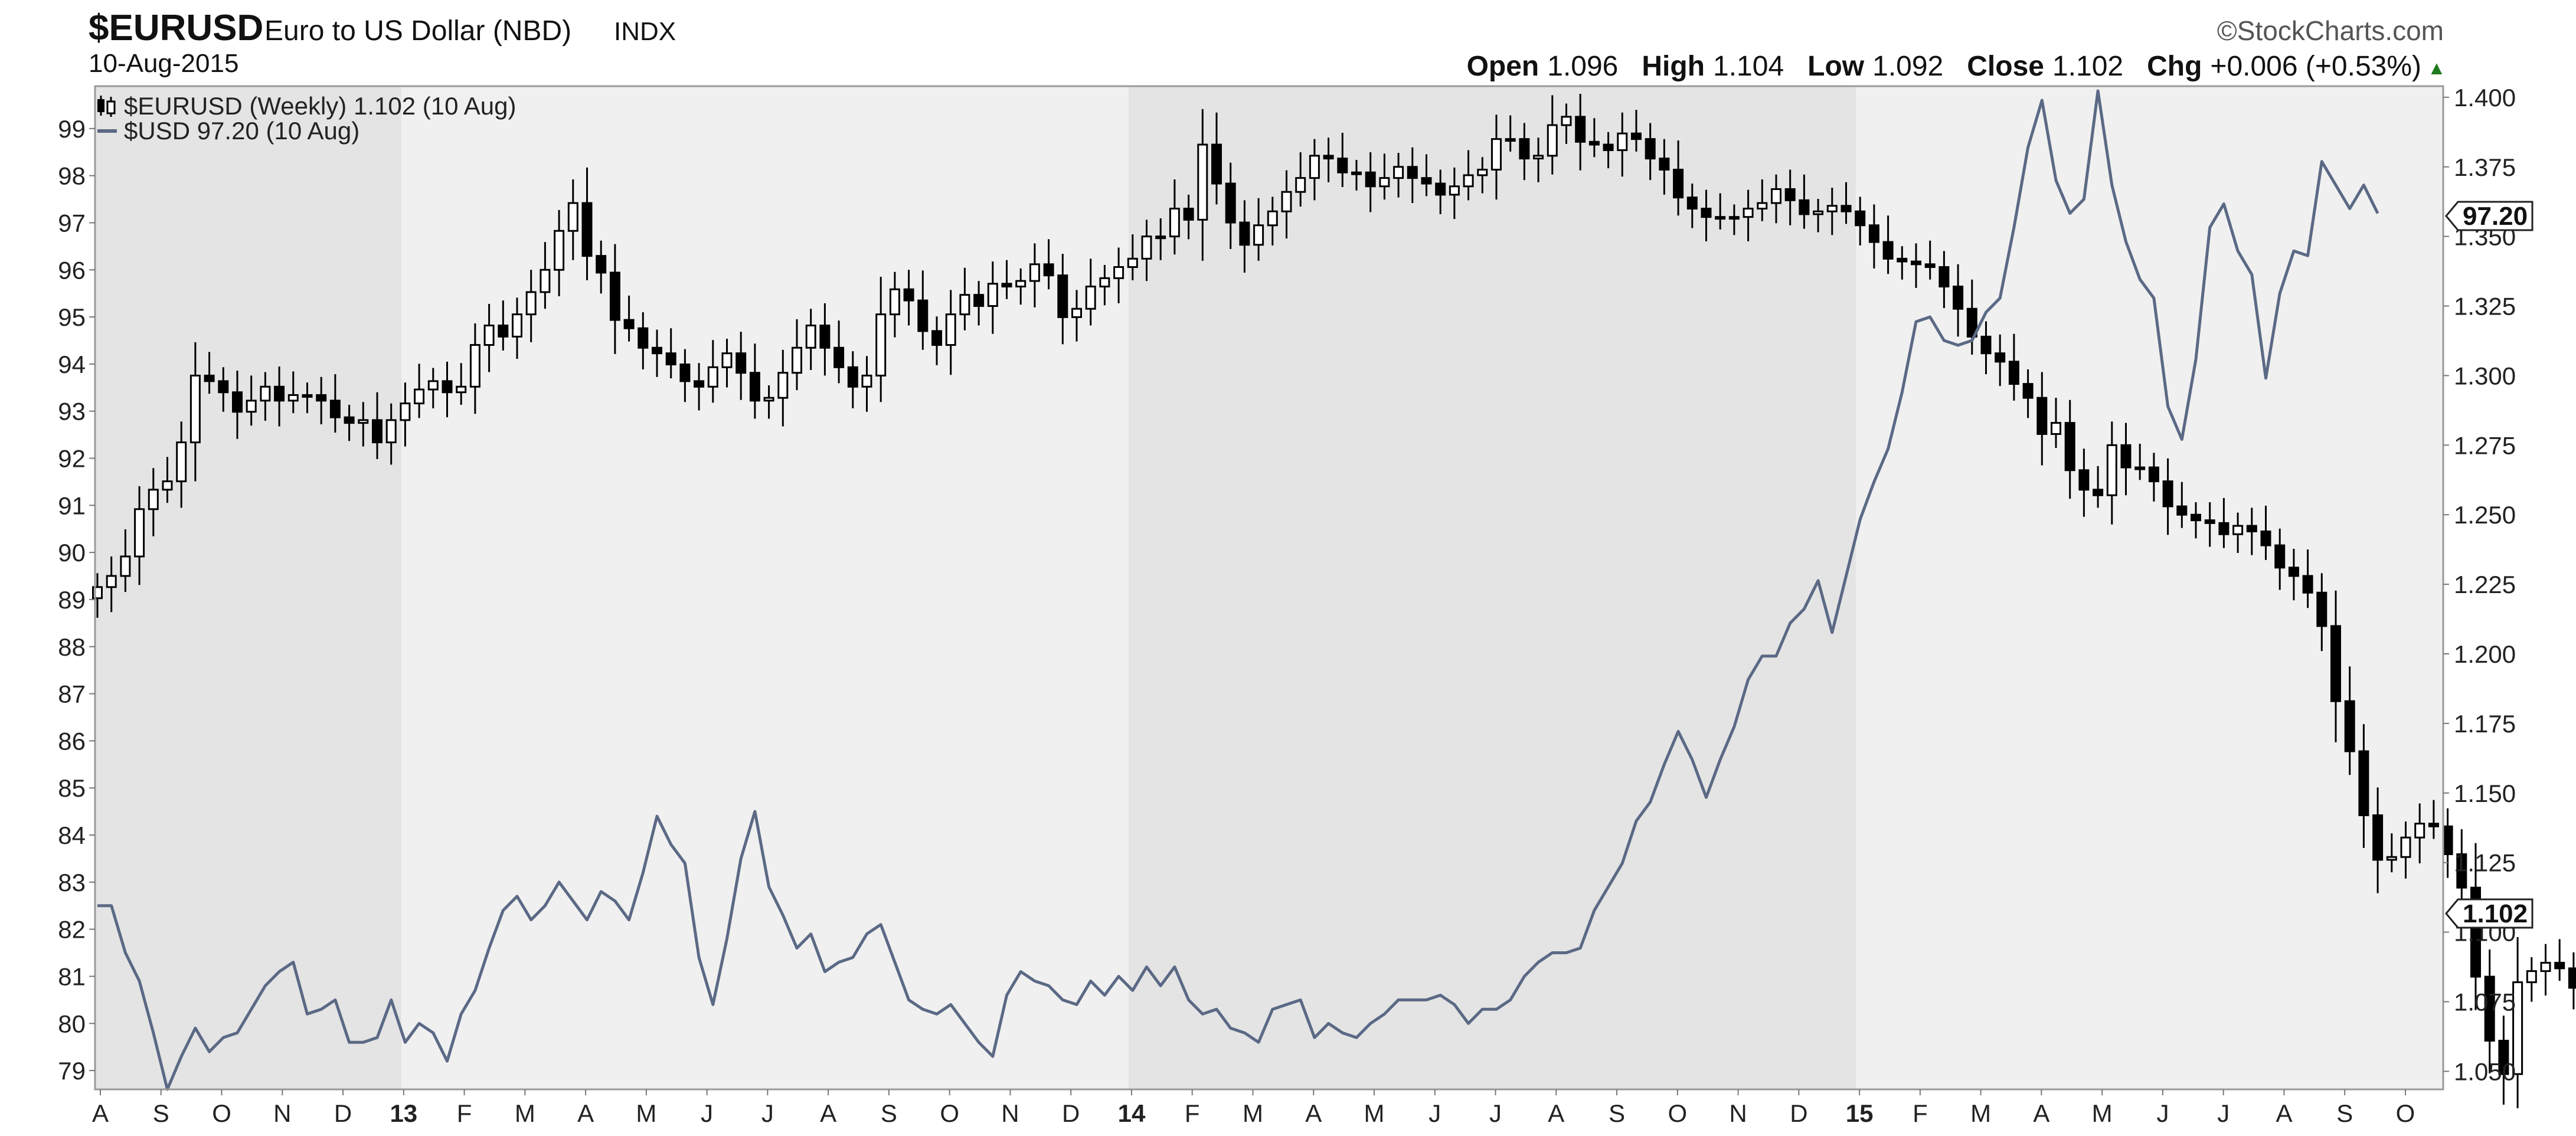  What do you see at coordinates (2005, 66) in the screenshot?
I see `close-label: Close` at bounding box center [2005, 66].